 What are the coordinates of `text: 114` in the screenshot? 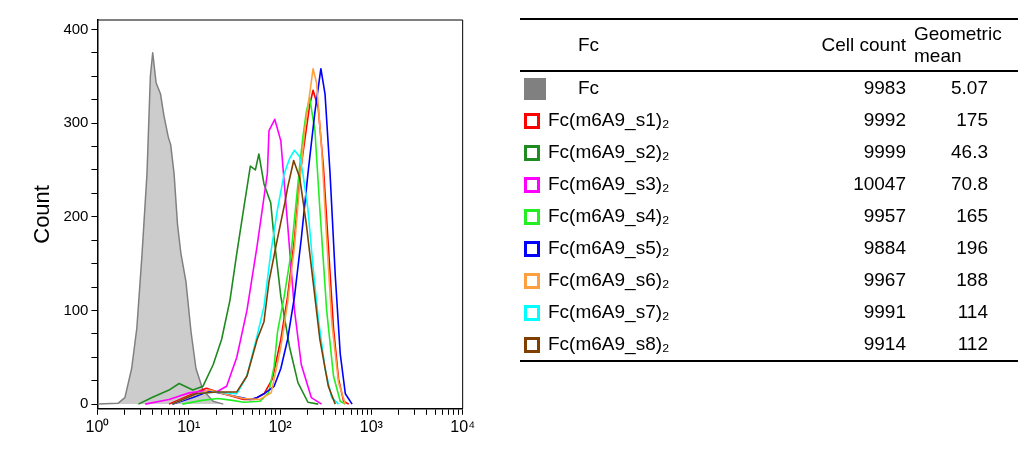 It's located at (972, 312).